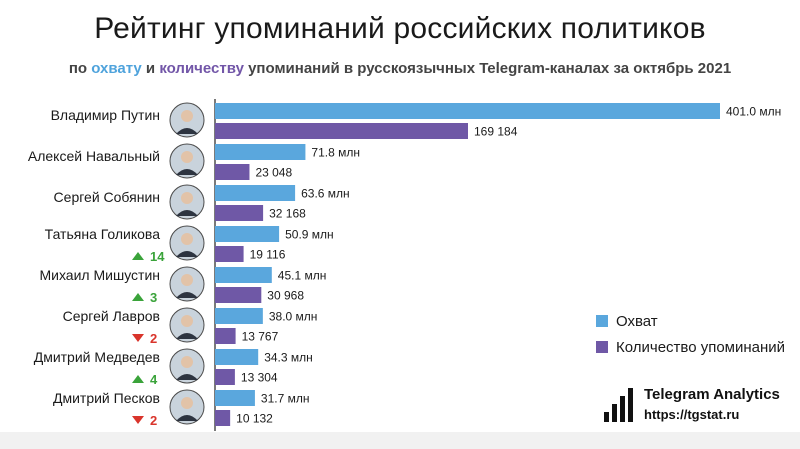 The width and height of the screenshot is (800, 449). What do you see at coordinates (107, 197) in the screenshot?
I see `category-label: Сергей Собянин` at bounding box center [107, 197].